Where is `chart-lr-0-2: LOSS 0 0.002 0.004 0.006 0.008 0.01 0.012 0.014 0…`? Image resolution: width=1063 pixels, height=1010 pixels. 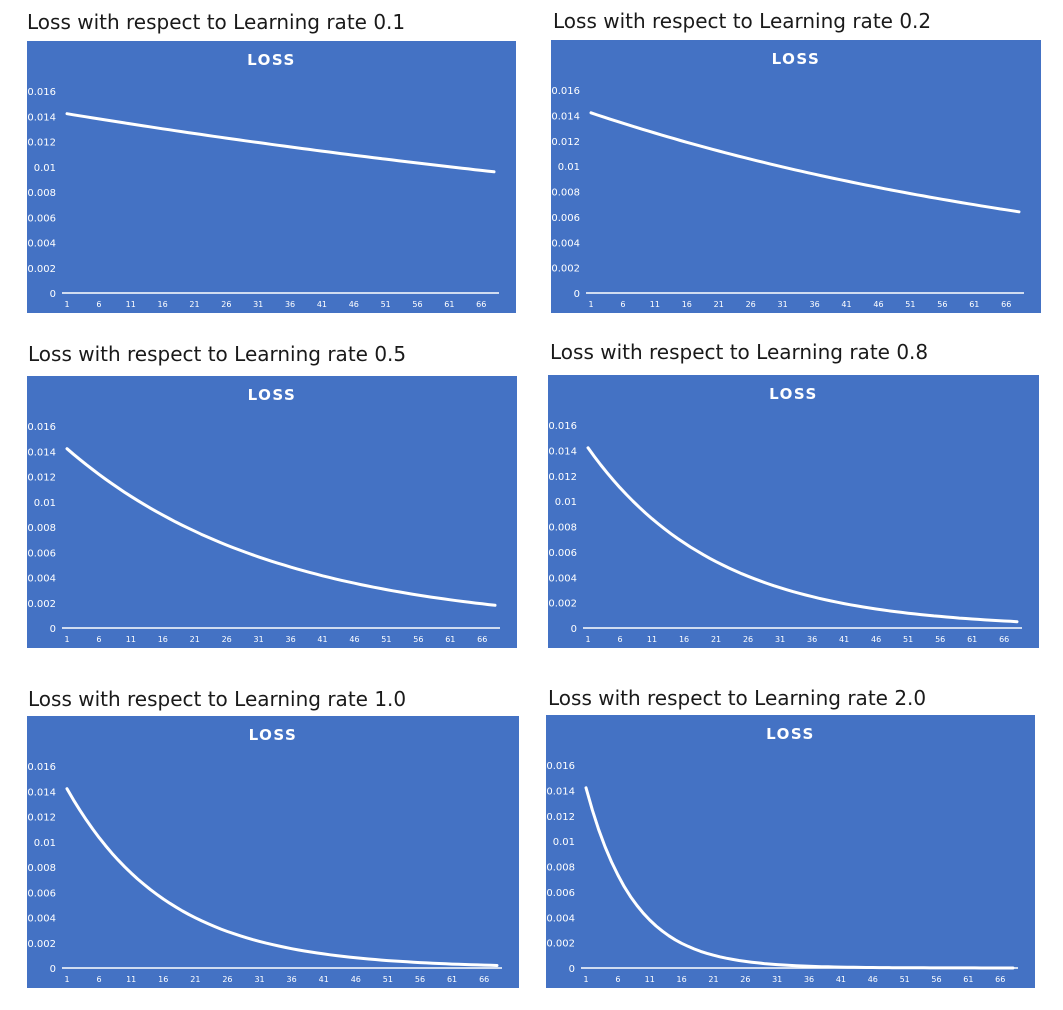
chart-lr-0-2: LOSS 0 0.002 0.004 0.006 0.008 0.01 0.012 0.014 0… is located at coordinates (796, 176).